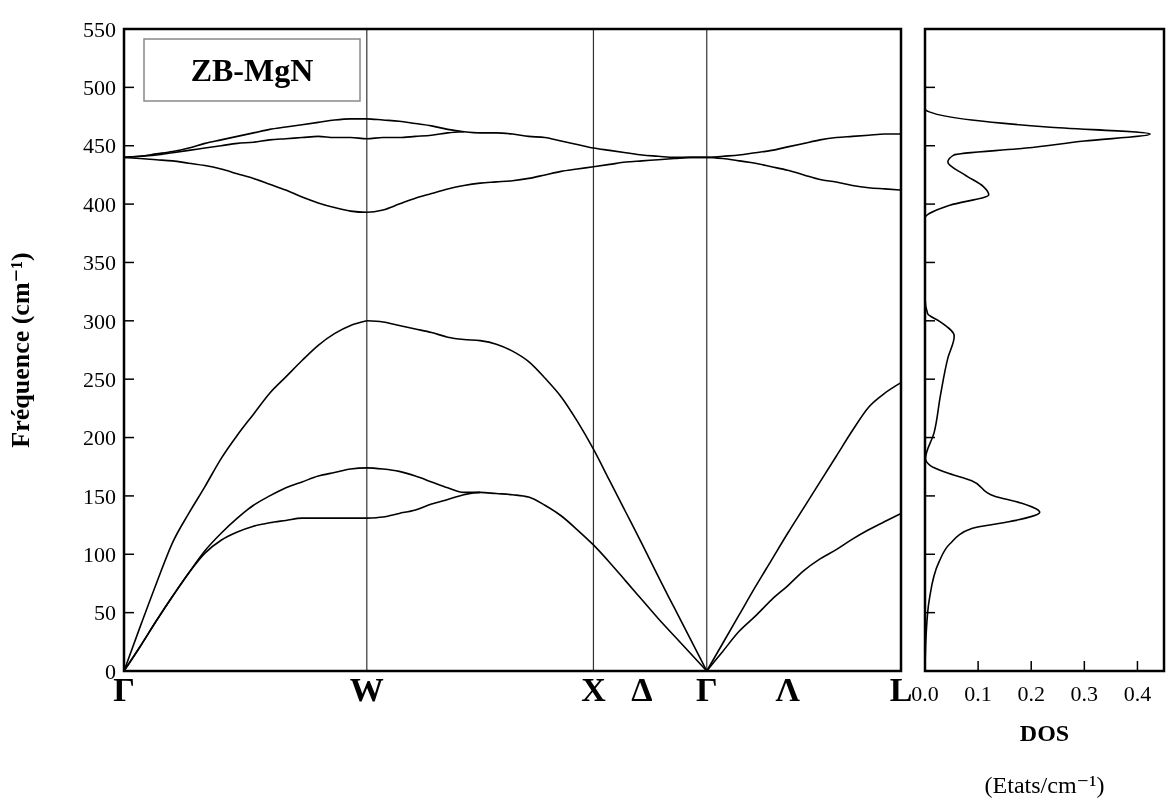 The width and height of the screenshot is (1166, 810). I want to click on x-tick-label: Δ, so click(642, 689).